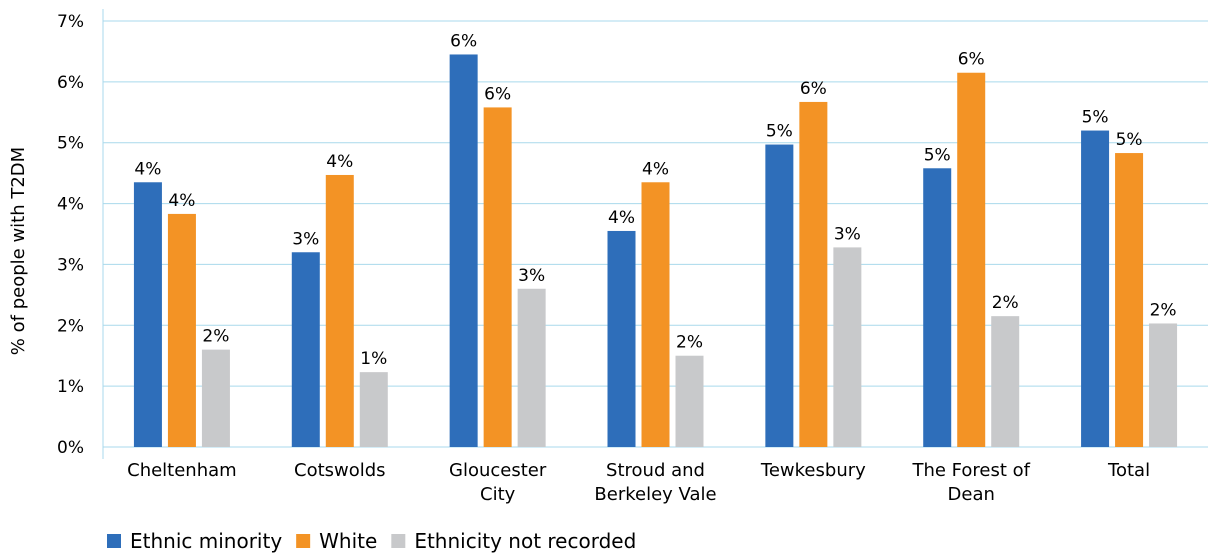 This screenshot has height=560, width=1211. I want to click on y-tick-label: 7%, so click(70, 22).